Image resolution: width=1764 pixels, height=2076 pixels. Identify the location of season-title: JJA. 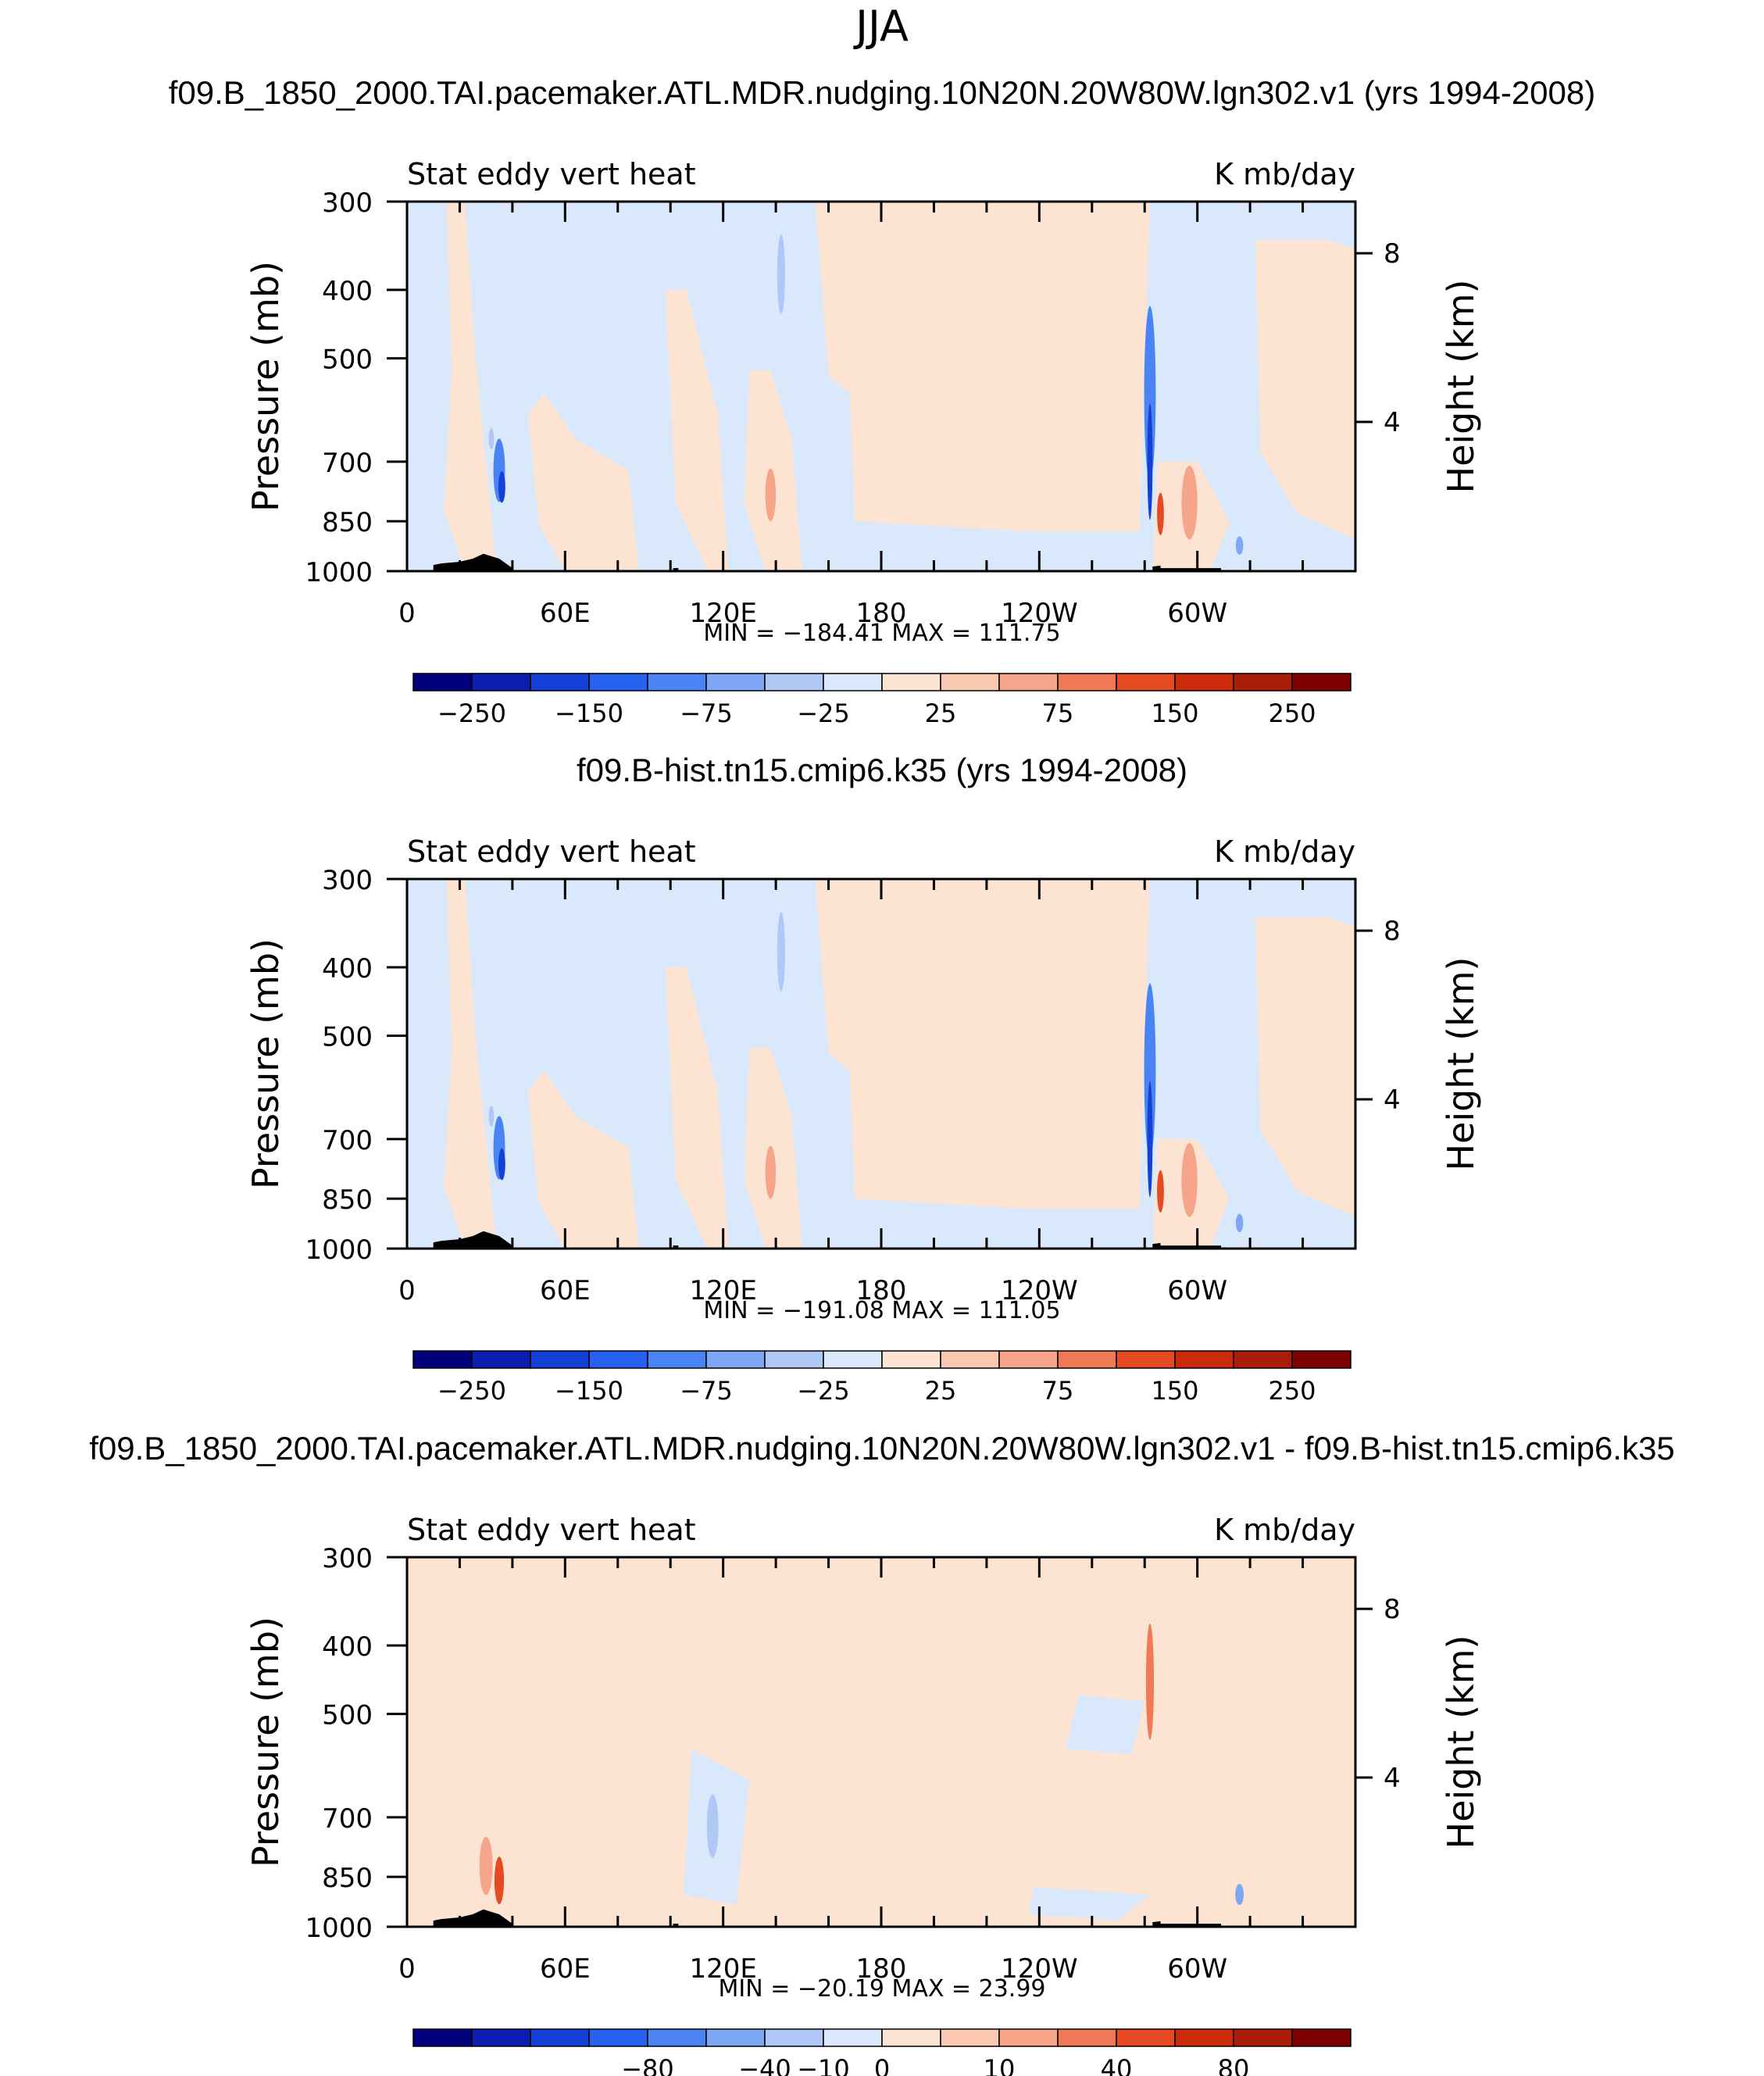
(881, 26).